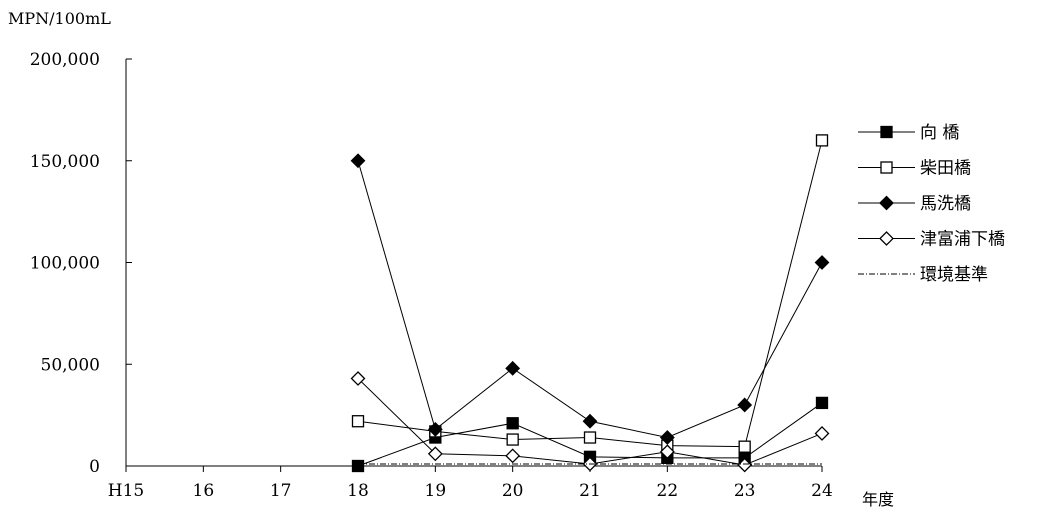  What do you see at coordinates (945, 169) in the screenshot?
I see `legend-label: 柴田橋` at bounding box center [945, 169].